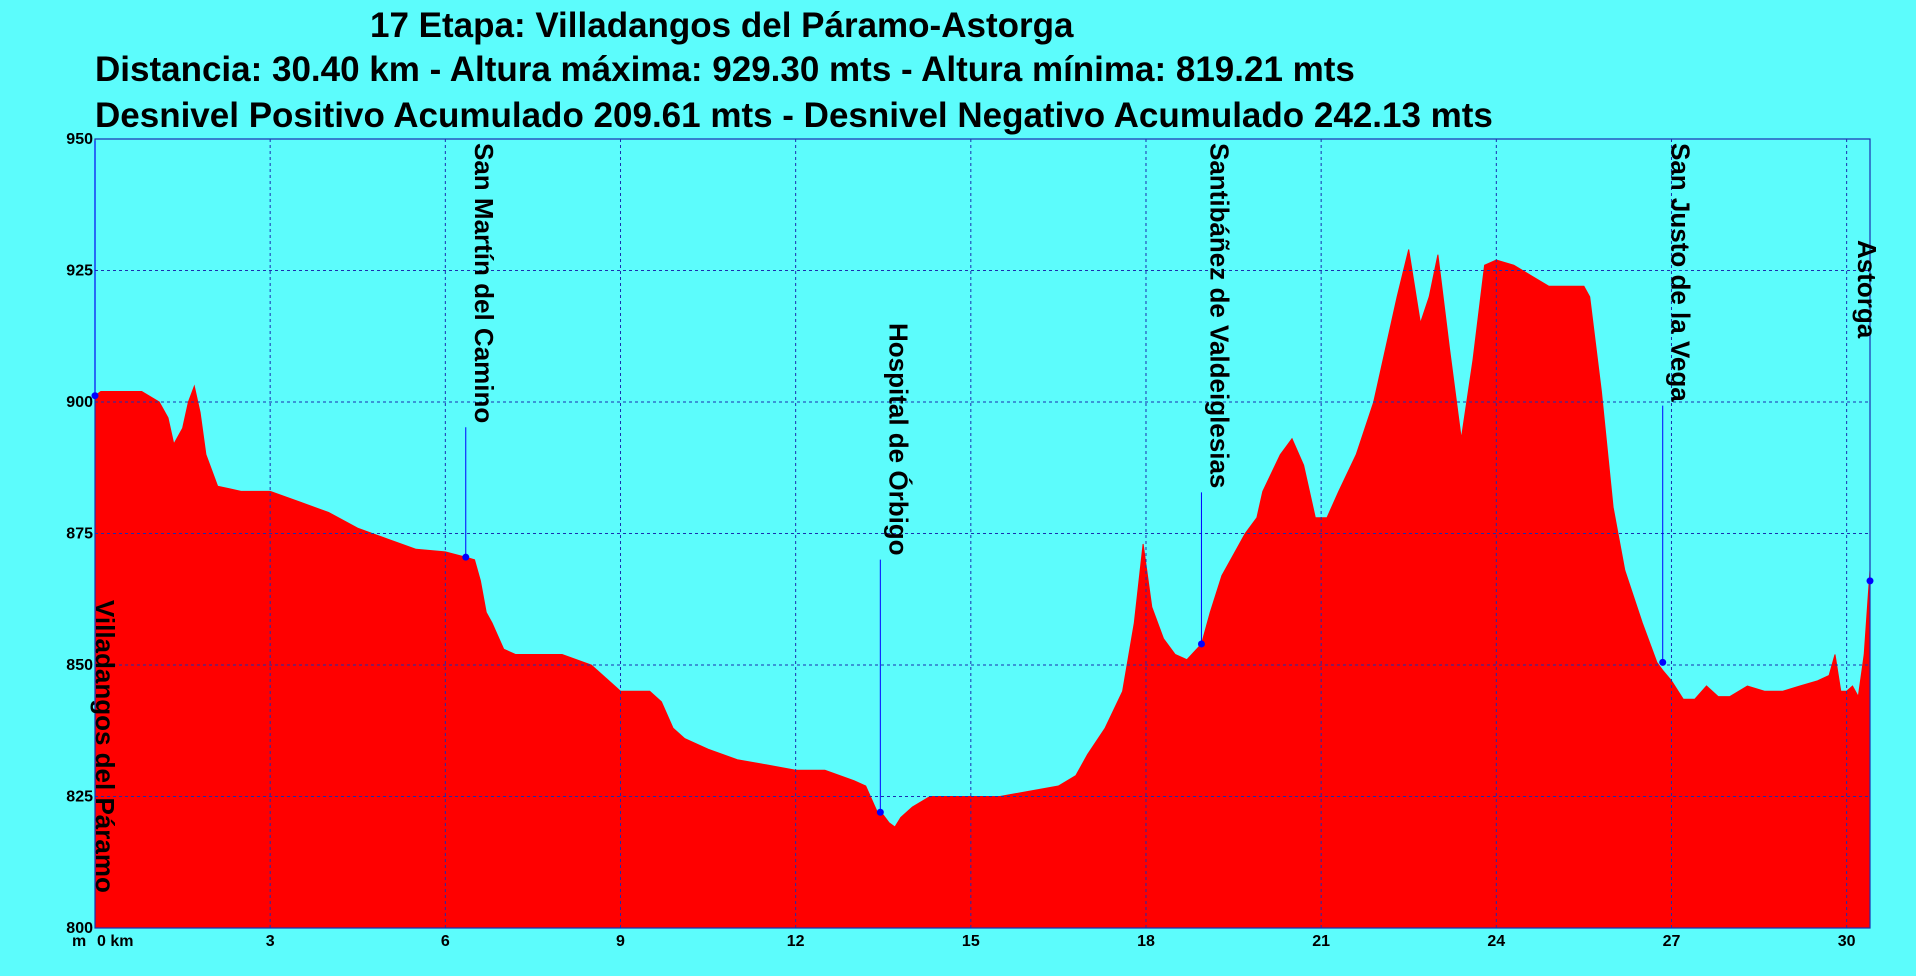 This screenshot has width=1916, height=976. I want to click on x-tick-label: 24, so click(1496, 941).